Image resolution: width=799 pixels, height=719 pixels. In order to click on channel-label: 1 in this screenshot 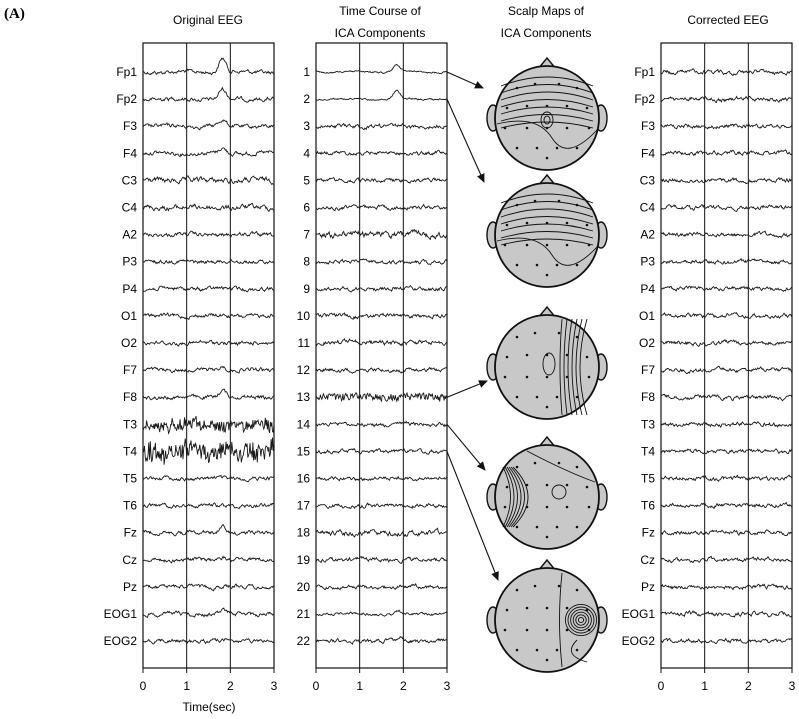, I will do `click(306, 72)`.